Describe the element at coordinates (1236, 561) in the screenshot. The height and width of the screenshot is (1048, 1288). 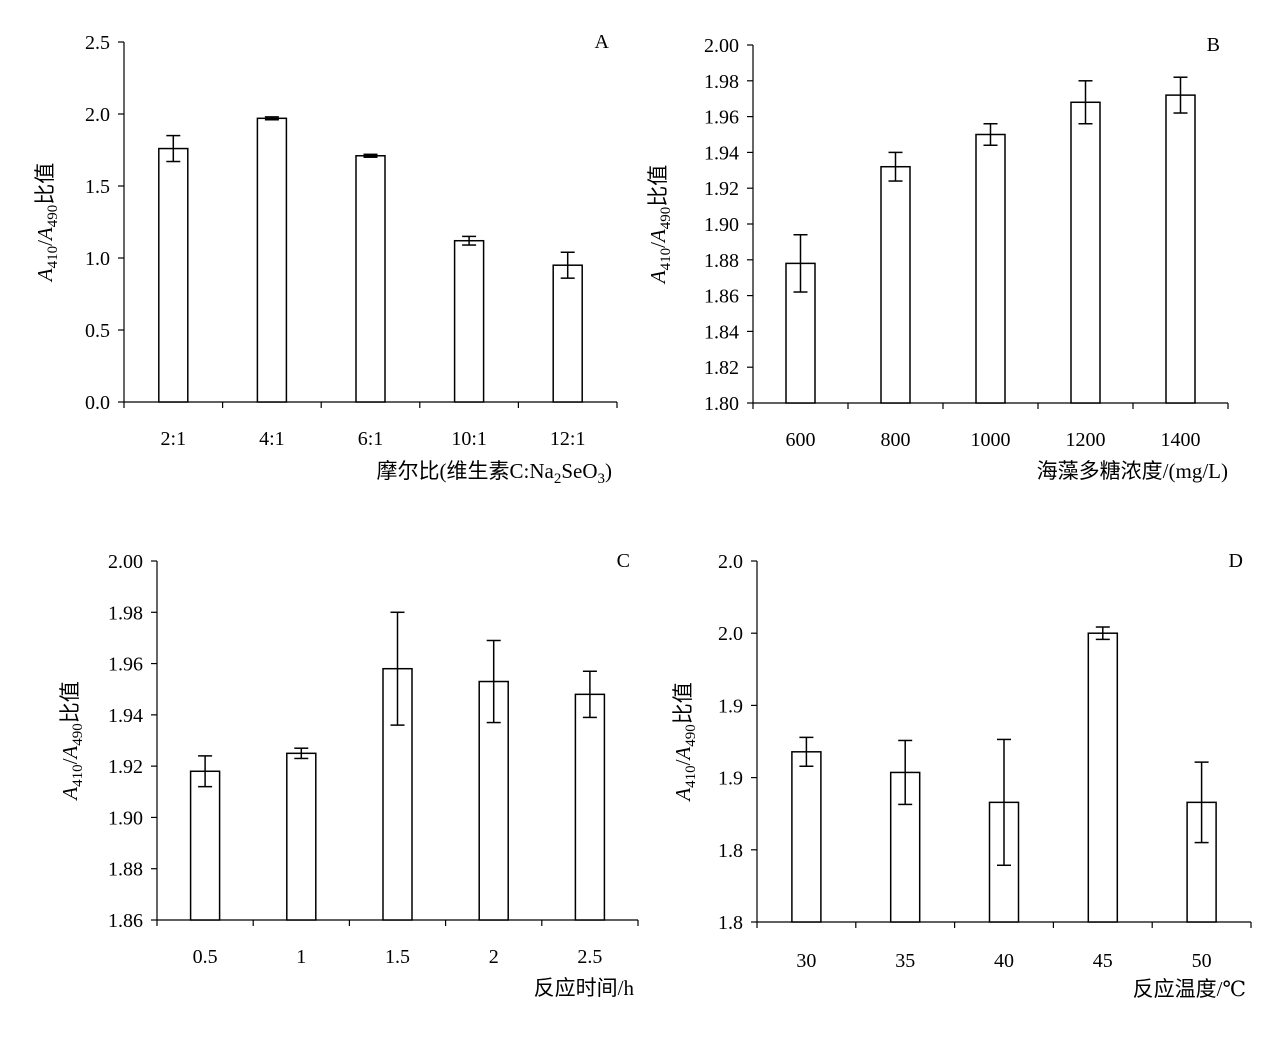
I see `panel-label: D` at that location.